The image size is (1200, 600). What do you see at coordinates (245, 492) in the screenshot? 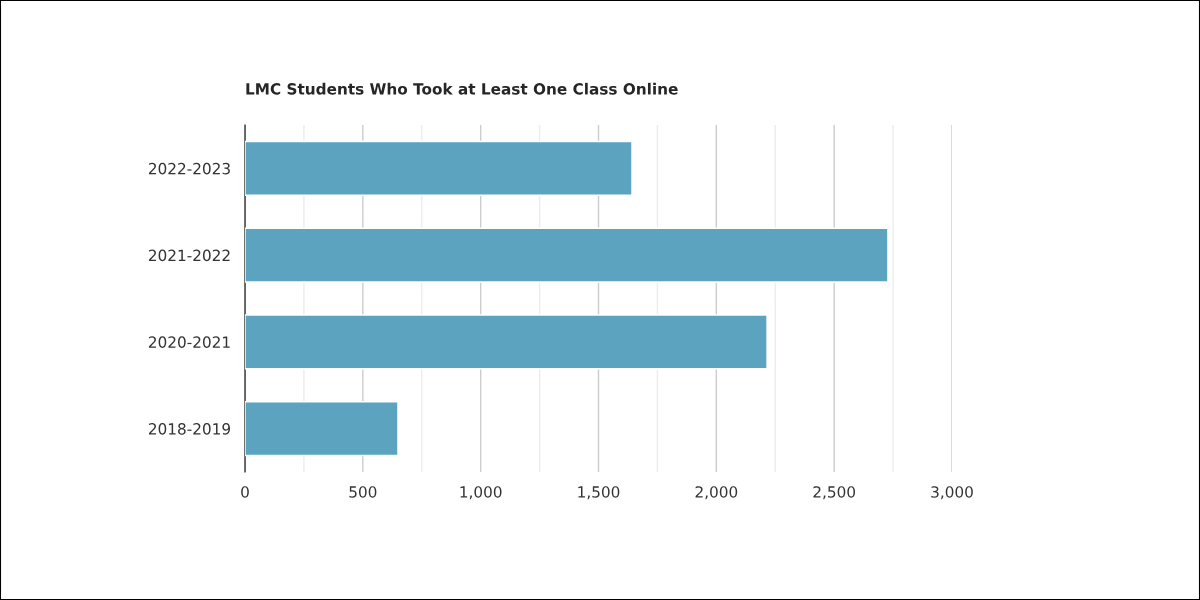
I see `x-tick-label: 0` at bounding box center [245, 492].